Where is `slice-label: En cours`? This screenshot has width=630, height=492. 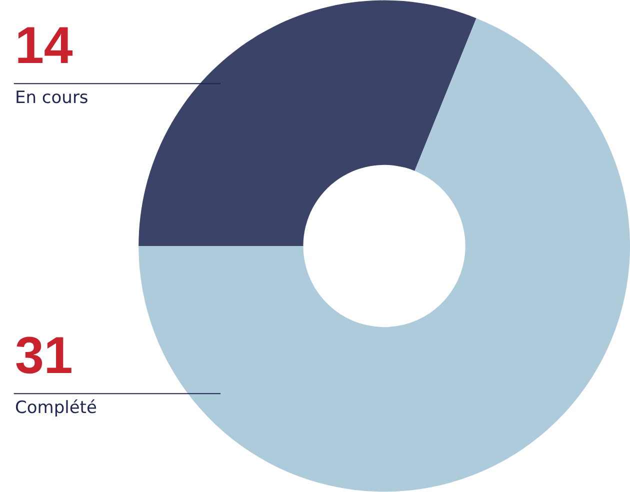 slice-label: En cours is located at coordinates (51, 98).